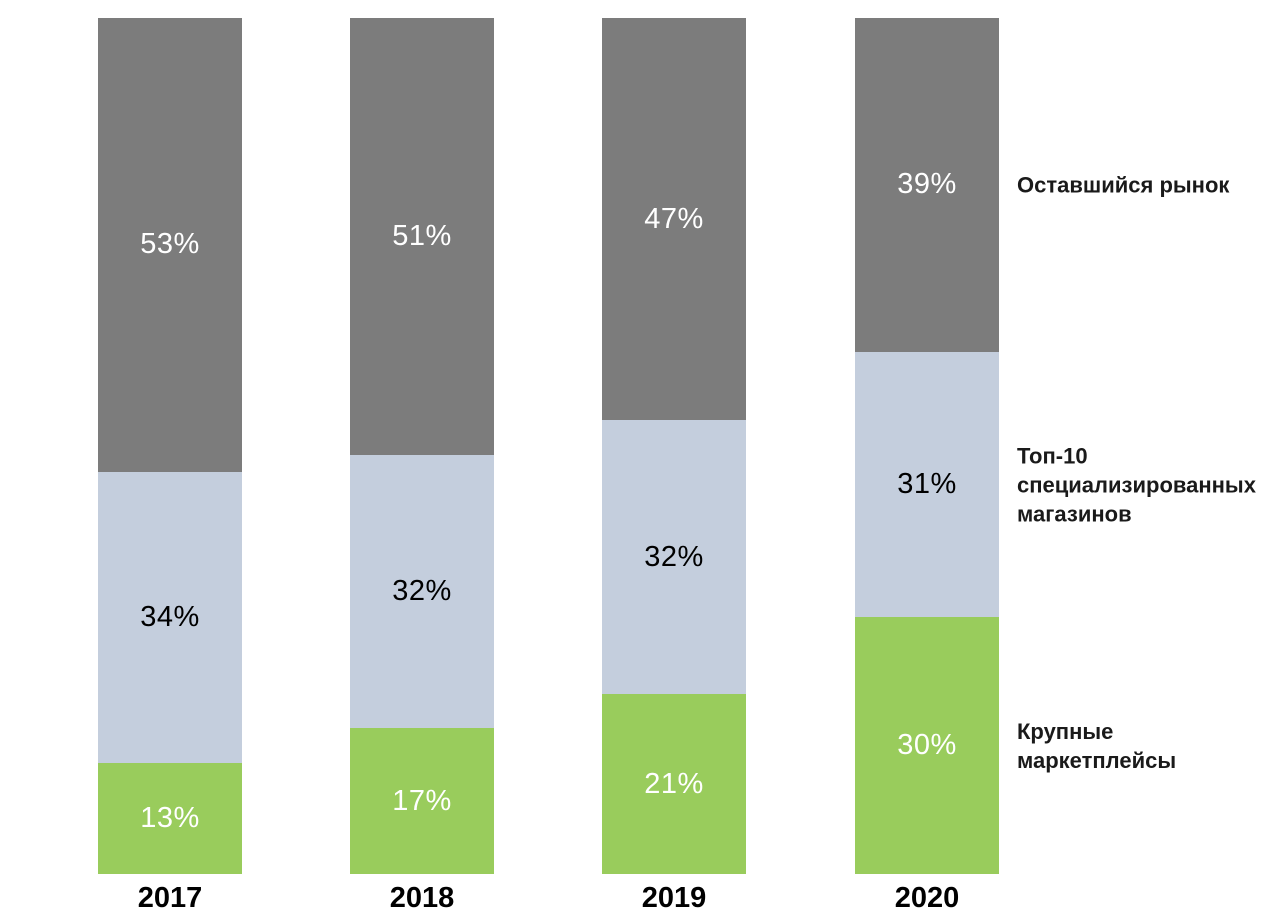 The height and width of the screenshot is (917, 1280). I want to click on segment-value-label: 17%, so click(422, 800).